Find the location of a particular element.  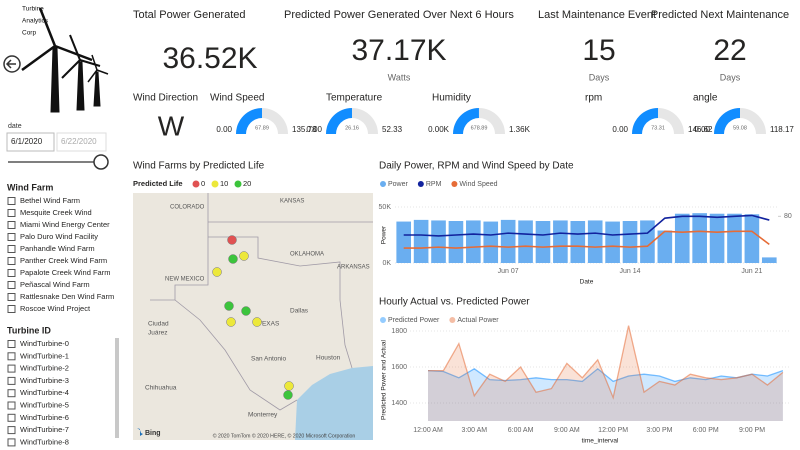

date-slider-handle is located at coordinates (101, 162).